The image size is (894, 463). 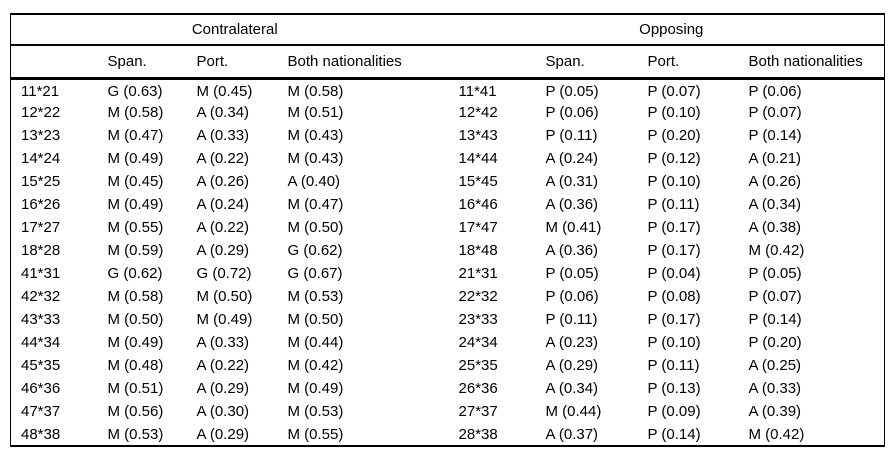 I want to click on value-cell: G (0.63), so click(x=135, y=92).